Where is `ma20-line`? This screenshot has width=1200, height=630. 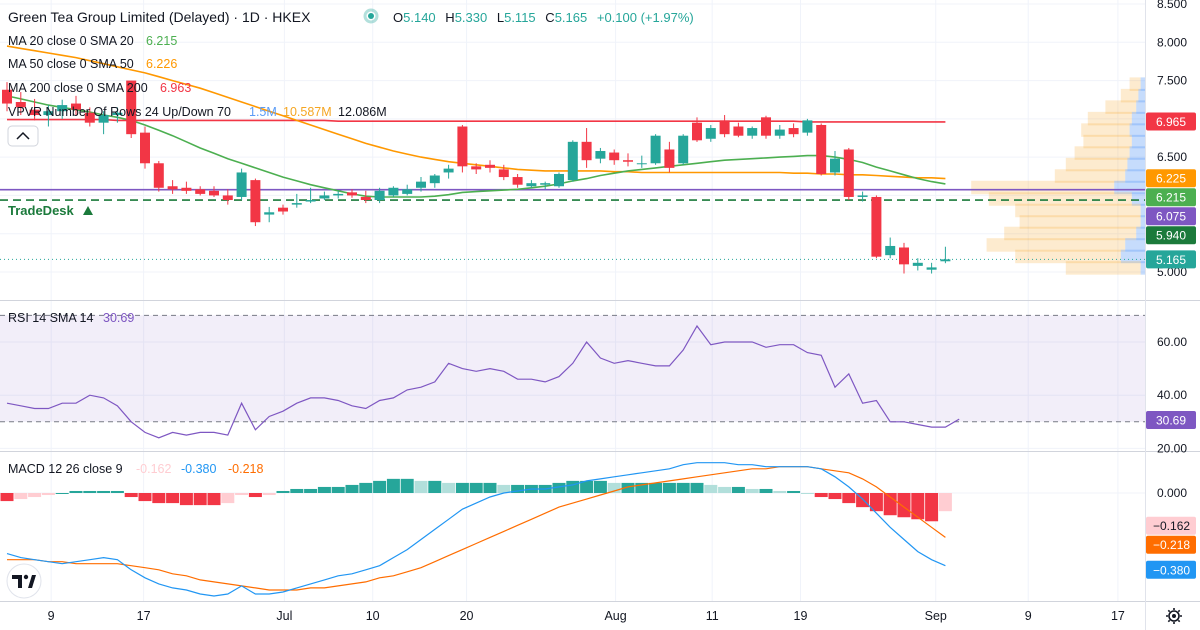
ma20-line is located at coordinates (476, 146).